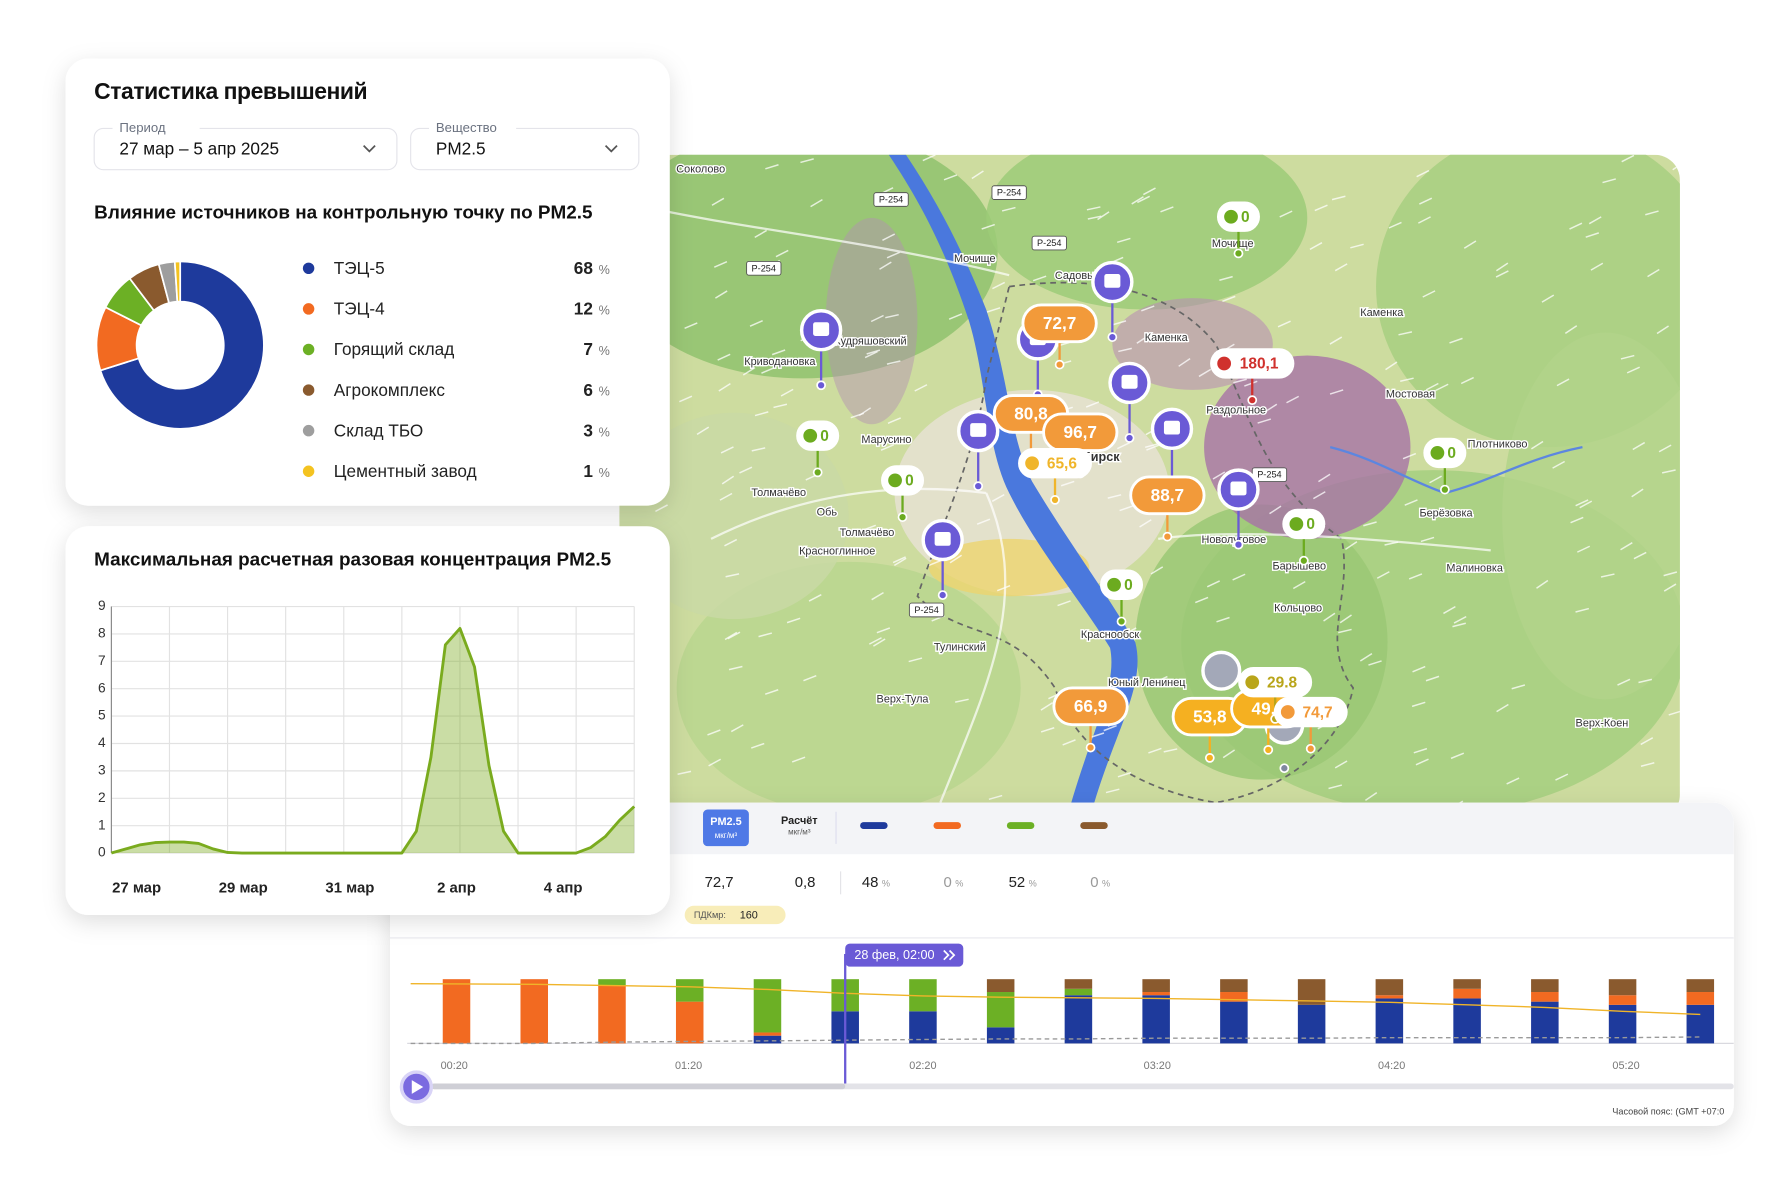 The width and height of the screenshot is (1789, 1189). Describe the element at coordinates (199, 149) in the screenshot. I see `select-value: 27 мар – 5 апр 2025` at that location.